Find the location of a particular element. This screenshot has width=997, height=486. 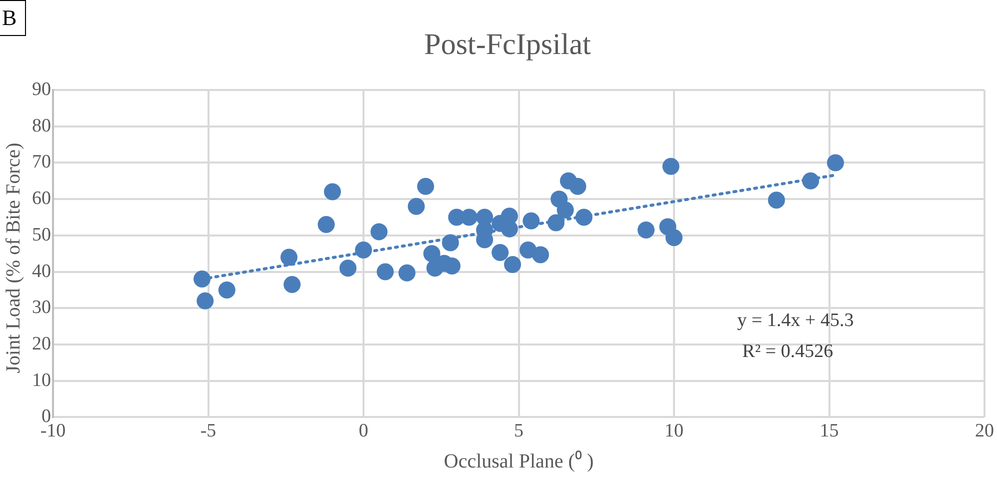

y-tick-label: 80 is located at coordinates (41, 125).